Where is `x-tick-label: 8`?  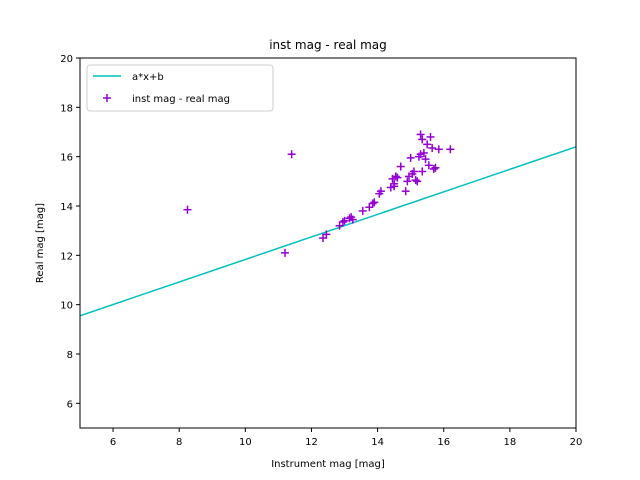
x-tick-label: 8 is located at coordinates (179, 442).